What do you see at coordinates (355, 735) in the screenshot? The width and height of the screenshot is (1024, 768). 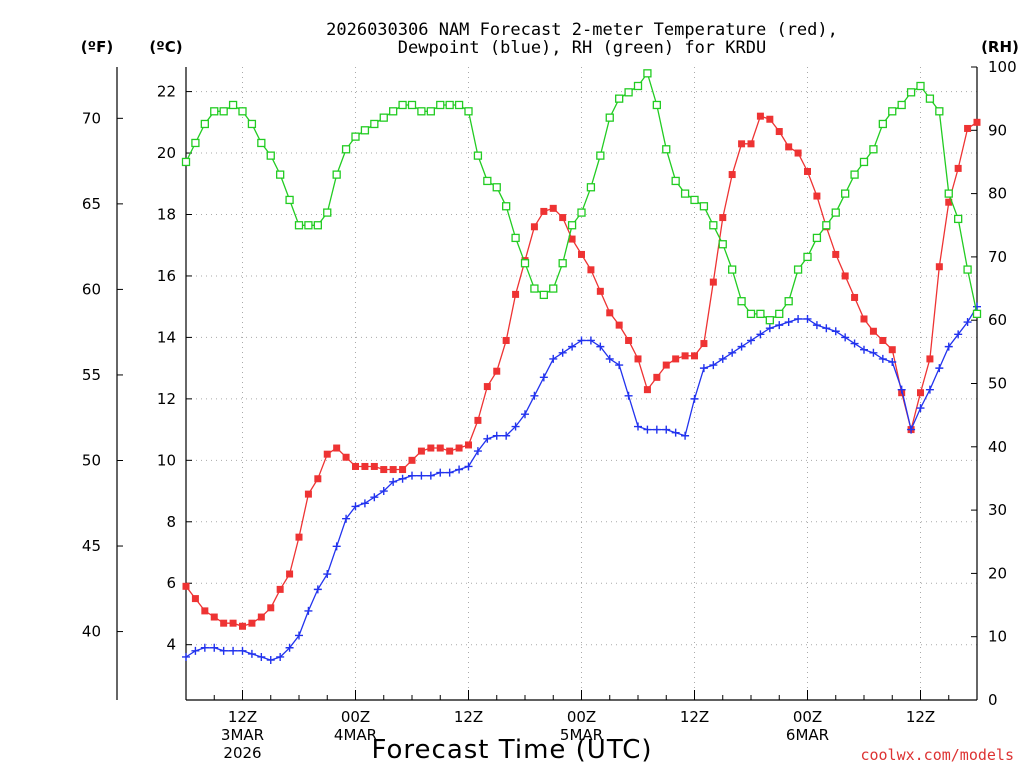 I see `x-tick-label: 4MAR` at bounding box center [355, 735].